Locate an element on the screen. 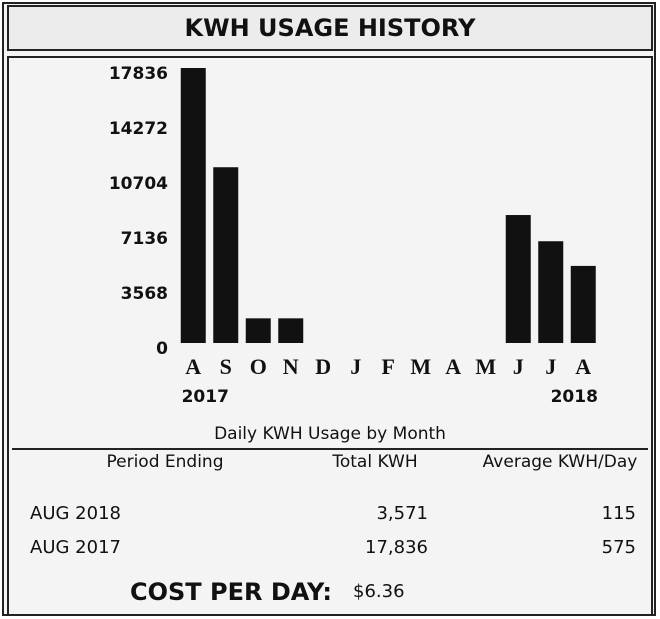 This screenshot has height=619, width=660. year-label: 2018 is located at coordinates (574, 397).